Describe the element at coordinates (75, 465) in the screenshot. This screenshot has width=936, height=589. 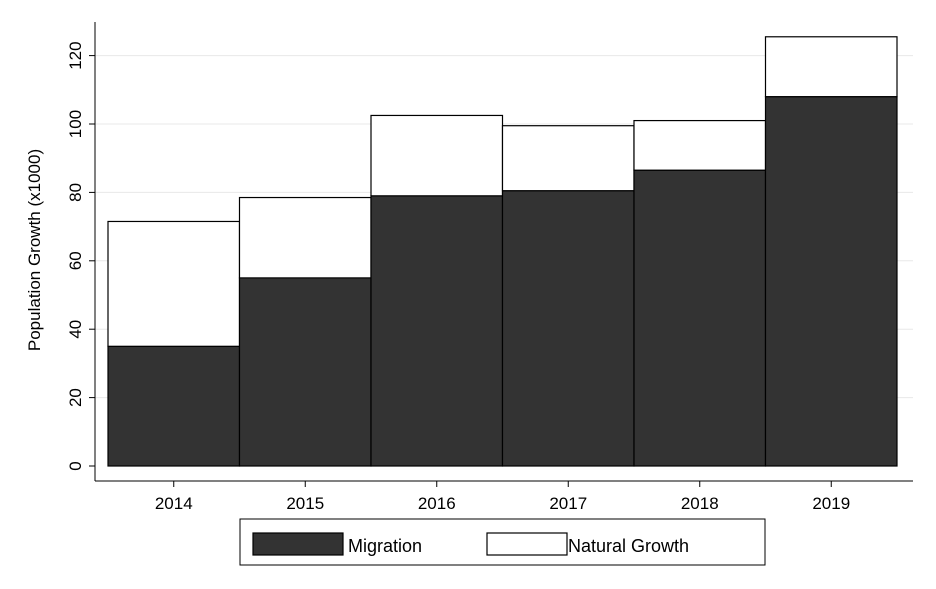
I see `y-tick-label-0: 0` at that location.